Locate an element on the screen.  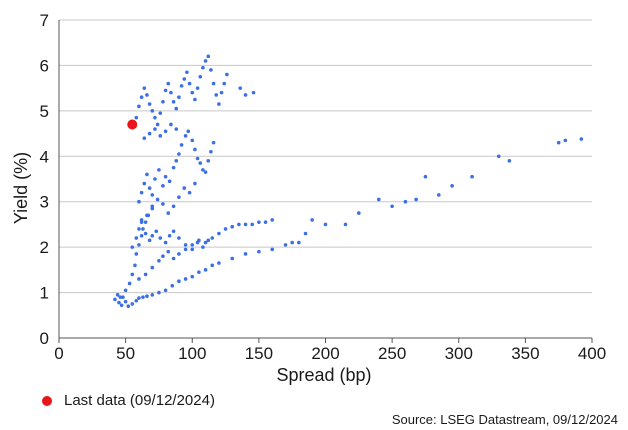
legend: Last data (09/12/2024) is located at coordinates (128, 400).